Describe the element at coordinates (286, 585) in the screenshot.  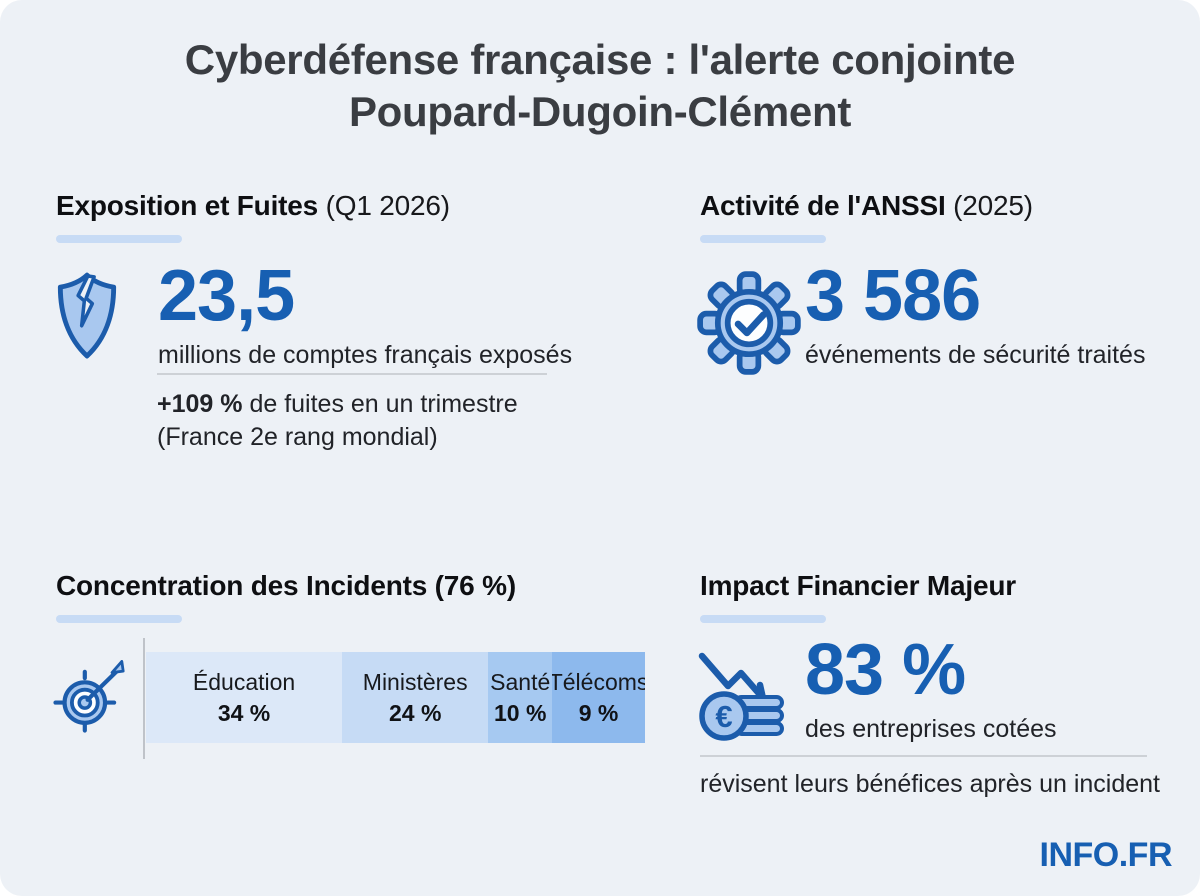
I see `card-incidents-heading: Concentration des Incidents (76 %)` at that location.